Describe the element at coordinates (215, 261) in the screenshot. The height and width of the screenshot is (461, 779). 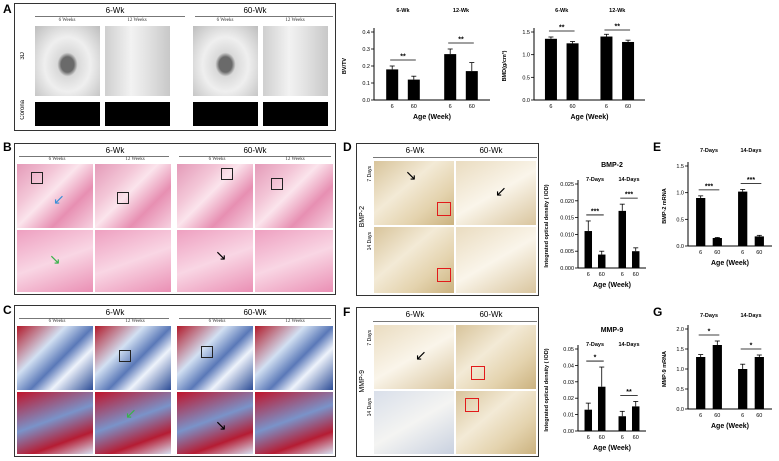
I see `he-stain-zoom-image` at that location.